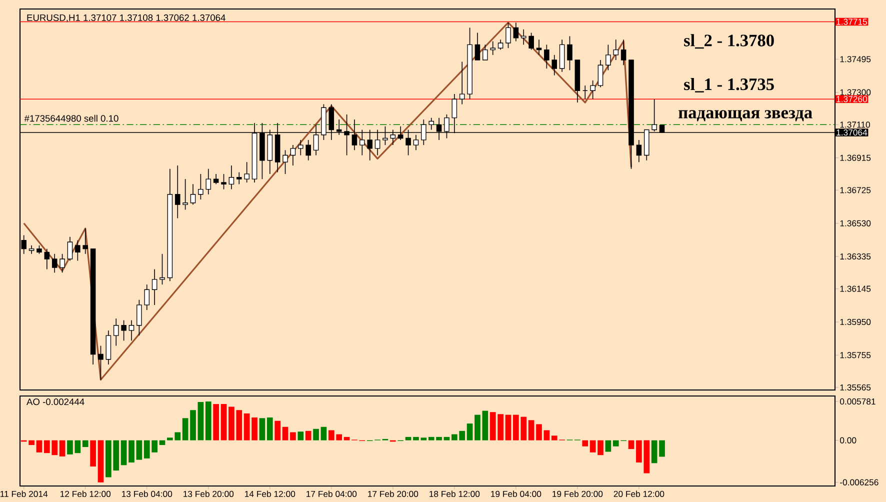 This screenshot has width=886, height=502. I want to click on x-tick-label: 13 Feb 04:00, so click(147, 494).